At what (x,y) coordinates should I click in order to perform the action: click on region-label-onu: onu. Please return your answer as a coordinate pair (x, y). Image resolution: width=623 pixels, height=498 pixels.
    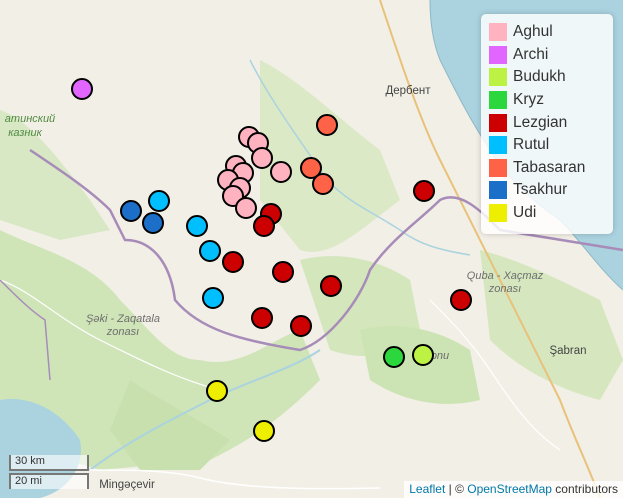
    Looking at the image, I should click on (440, 356).